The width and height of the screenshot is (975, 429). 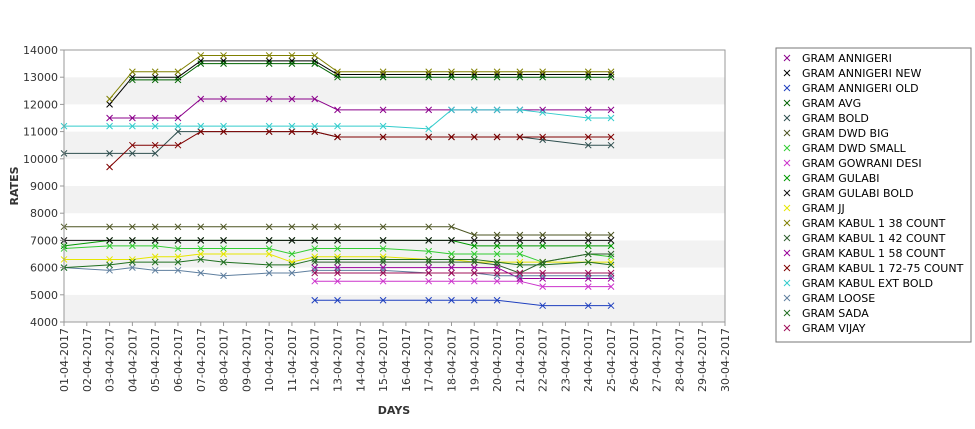 I want to click on x-tick-label: 25-04-2017, so click(x=611, y=360).